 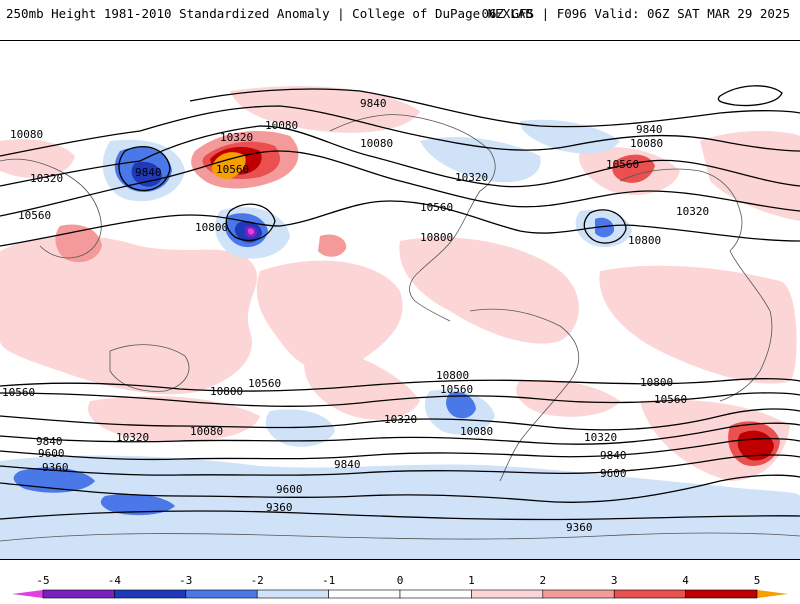 What do you see at coordinates (494, 108) in the screenshot?
I see `contour-9840-north` at bounding box center [494, 108].